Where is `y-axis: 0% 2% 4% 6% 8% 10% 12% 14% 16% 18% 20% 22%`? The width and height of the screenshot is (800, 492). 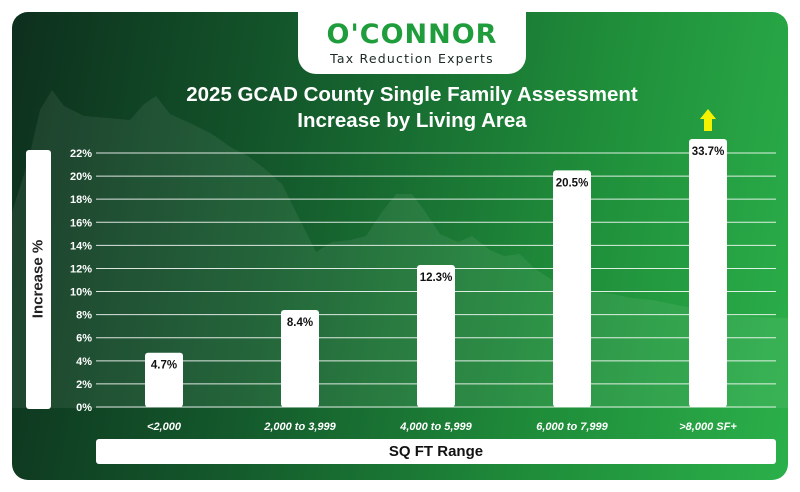
y-axis: 0% 2% 4% 6% 8% 10% 12% 14% 16% 18% 20% 22% is located at coordinates (81, 281).